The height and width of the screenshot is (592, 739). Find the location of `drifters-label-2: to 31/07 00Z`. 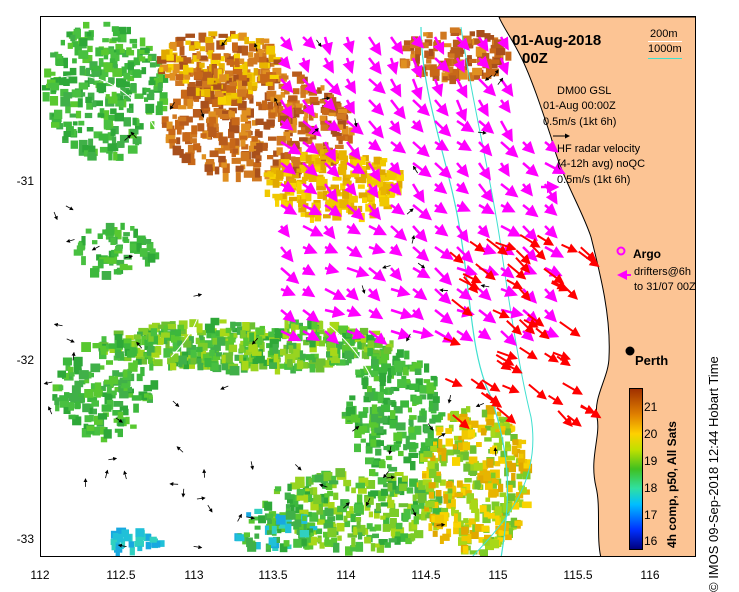

drifters-label-2: to 31/07 00Z is located at coordinates (665, 287).